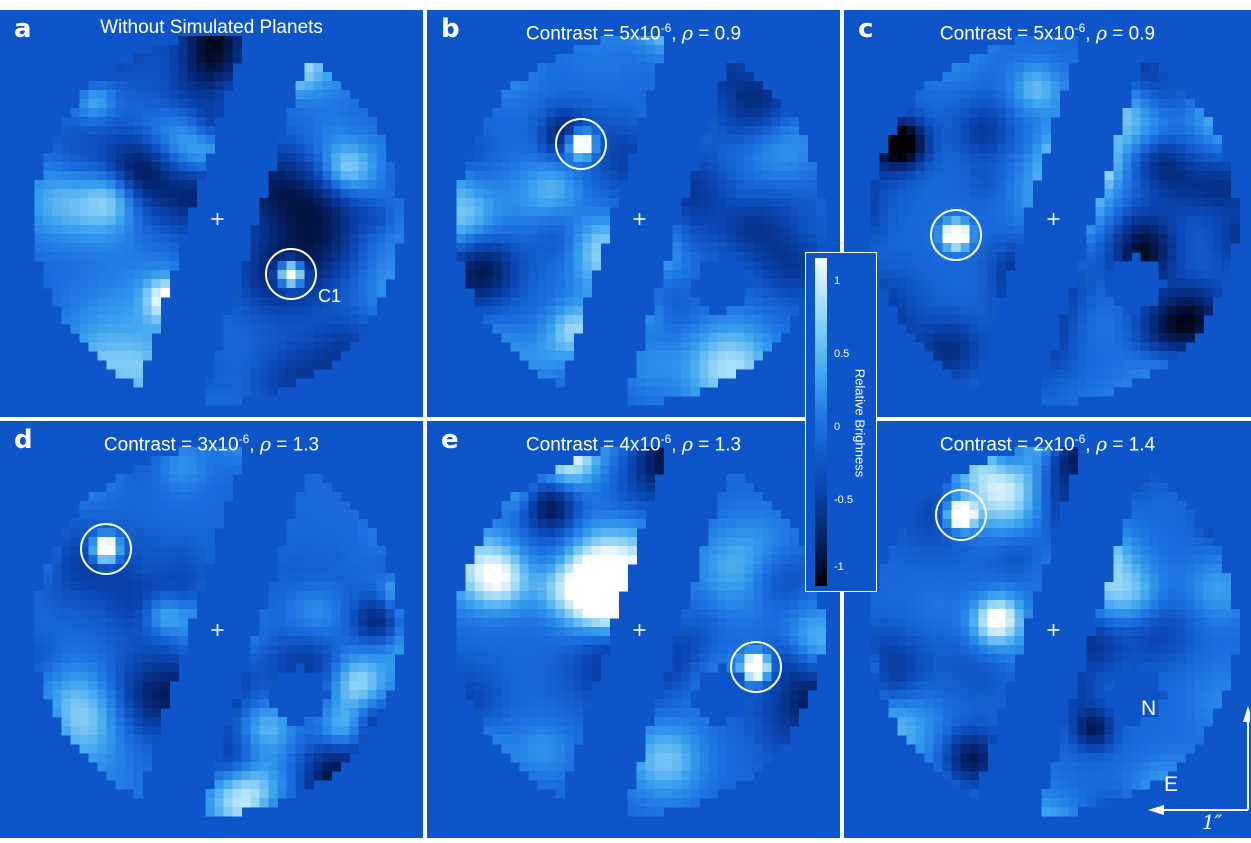  I want to click on compass-north-label: N, so click(1148, 709).